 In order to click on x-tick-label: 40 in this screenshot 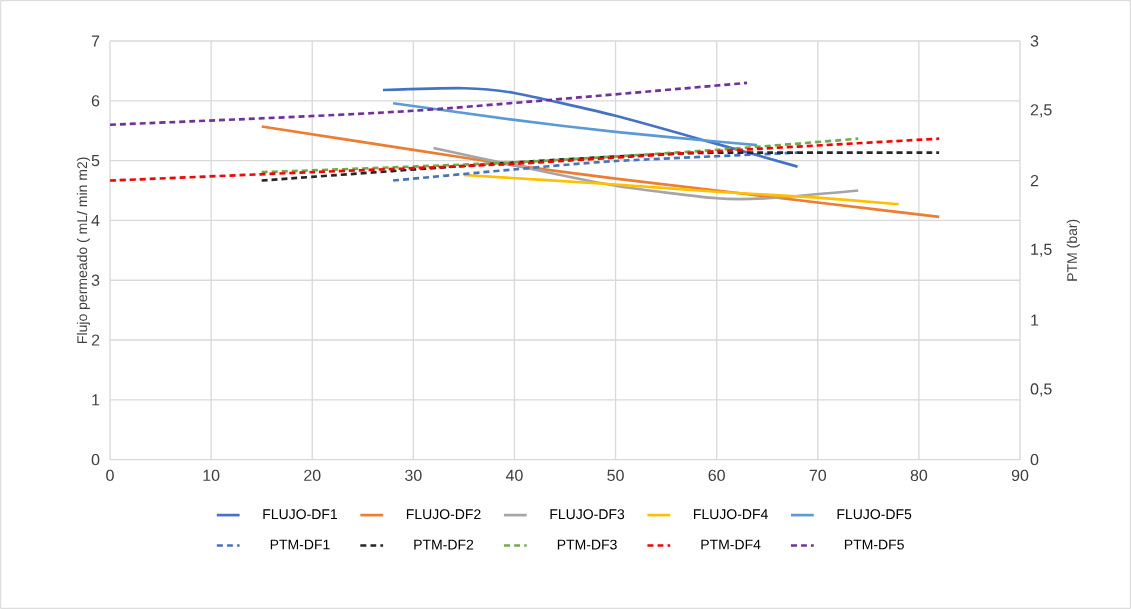, I will do `click(514, 475)`.